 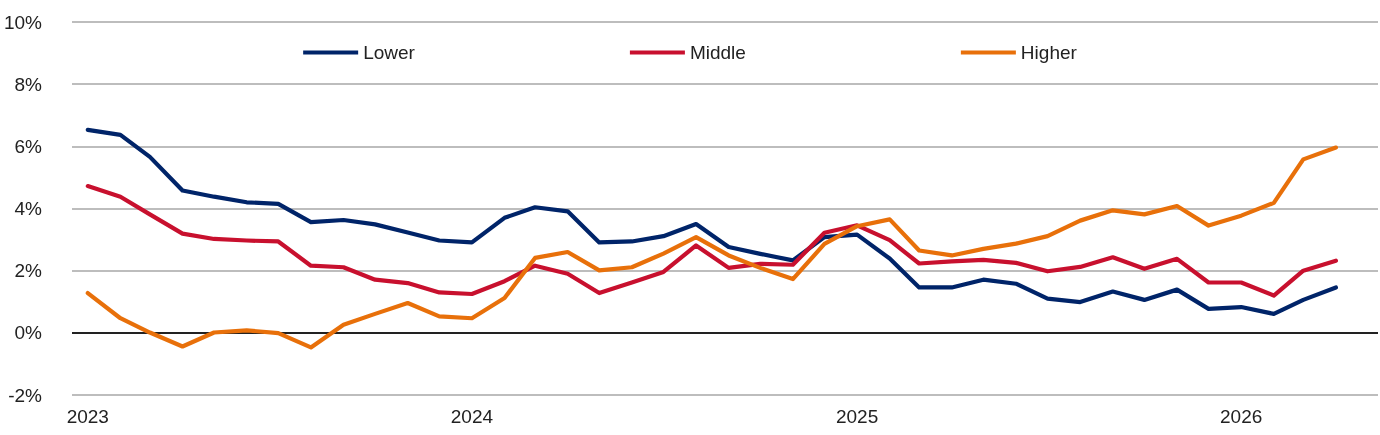 What do you see at coordinates (28, 146) in the screenshot?
I see `y-tick-label: 6%` at bounding box center [28, 146].